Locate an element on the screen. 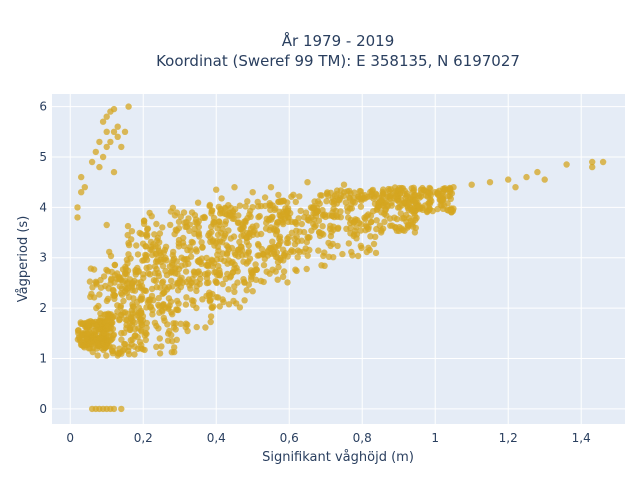 This screenshot has width=640, height=484. x-tick-label: 0,6 is located at coordinates (289, 438).